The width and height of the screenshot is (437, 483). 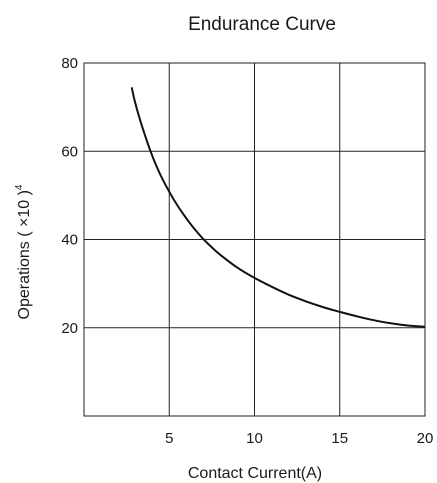 What do you see at coordinates (339, 438) in the screenshot?
I see `x-tick-label: 15` at bounding box center [339, 438].